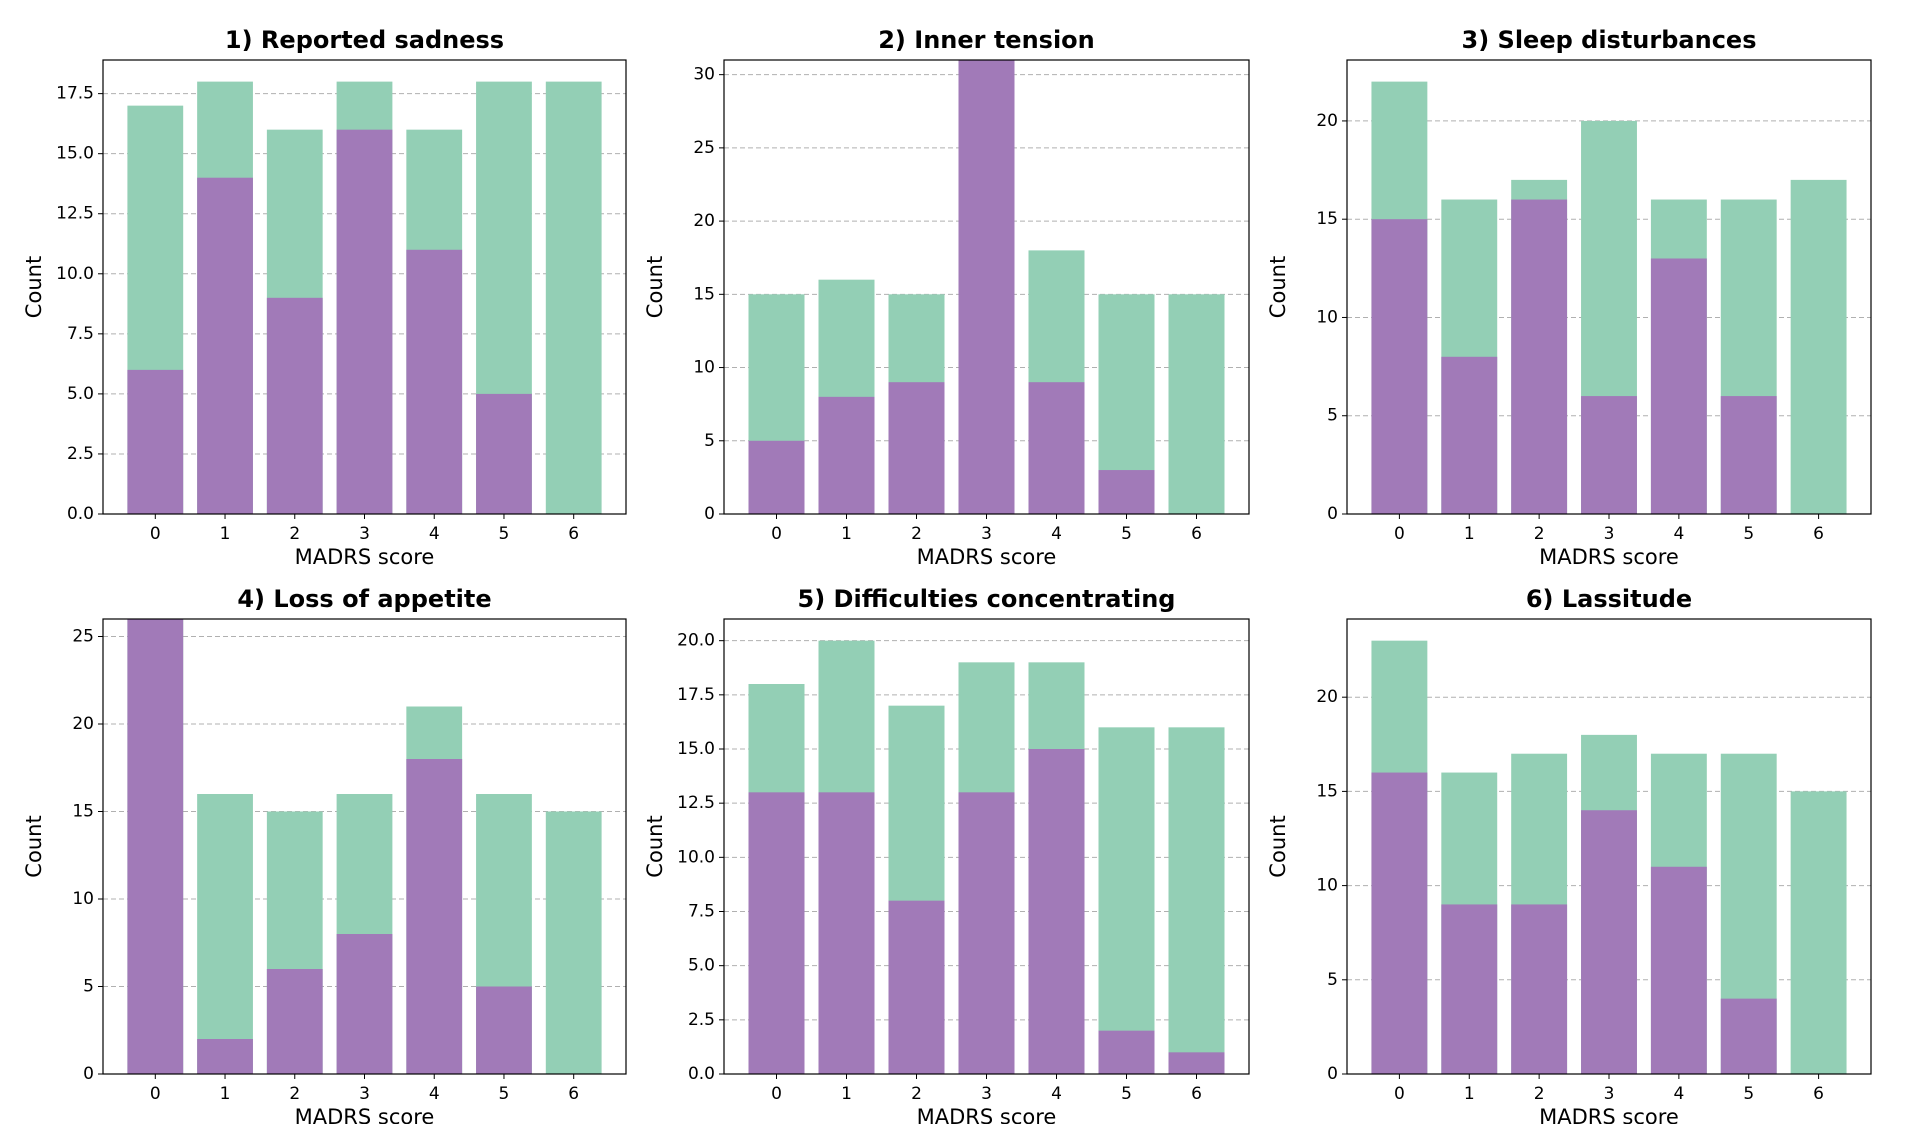 This screenshot has height=1124, width=1926. Describe the element at coordinates (701, 1074) in the screenshot. I see `y-tick-label: 0.0` at that location.